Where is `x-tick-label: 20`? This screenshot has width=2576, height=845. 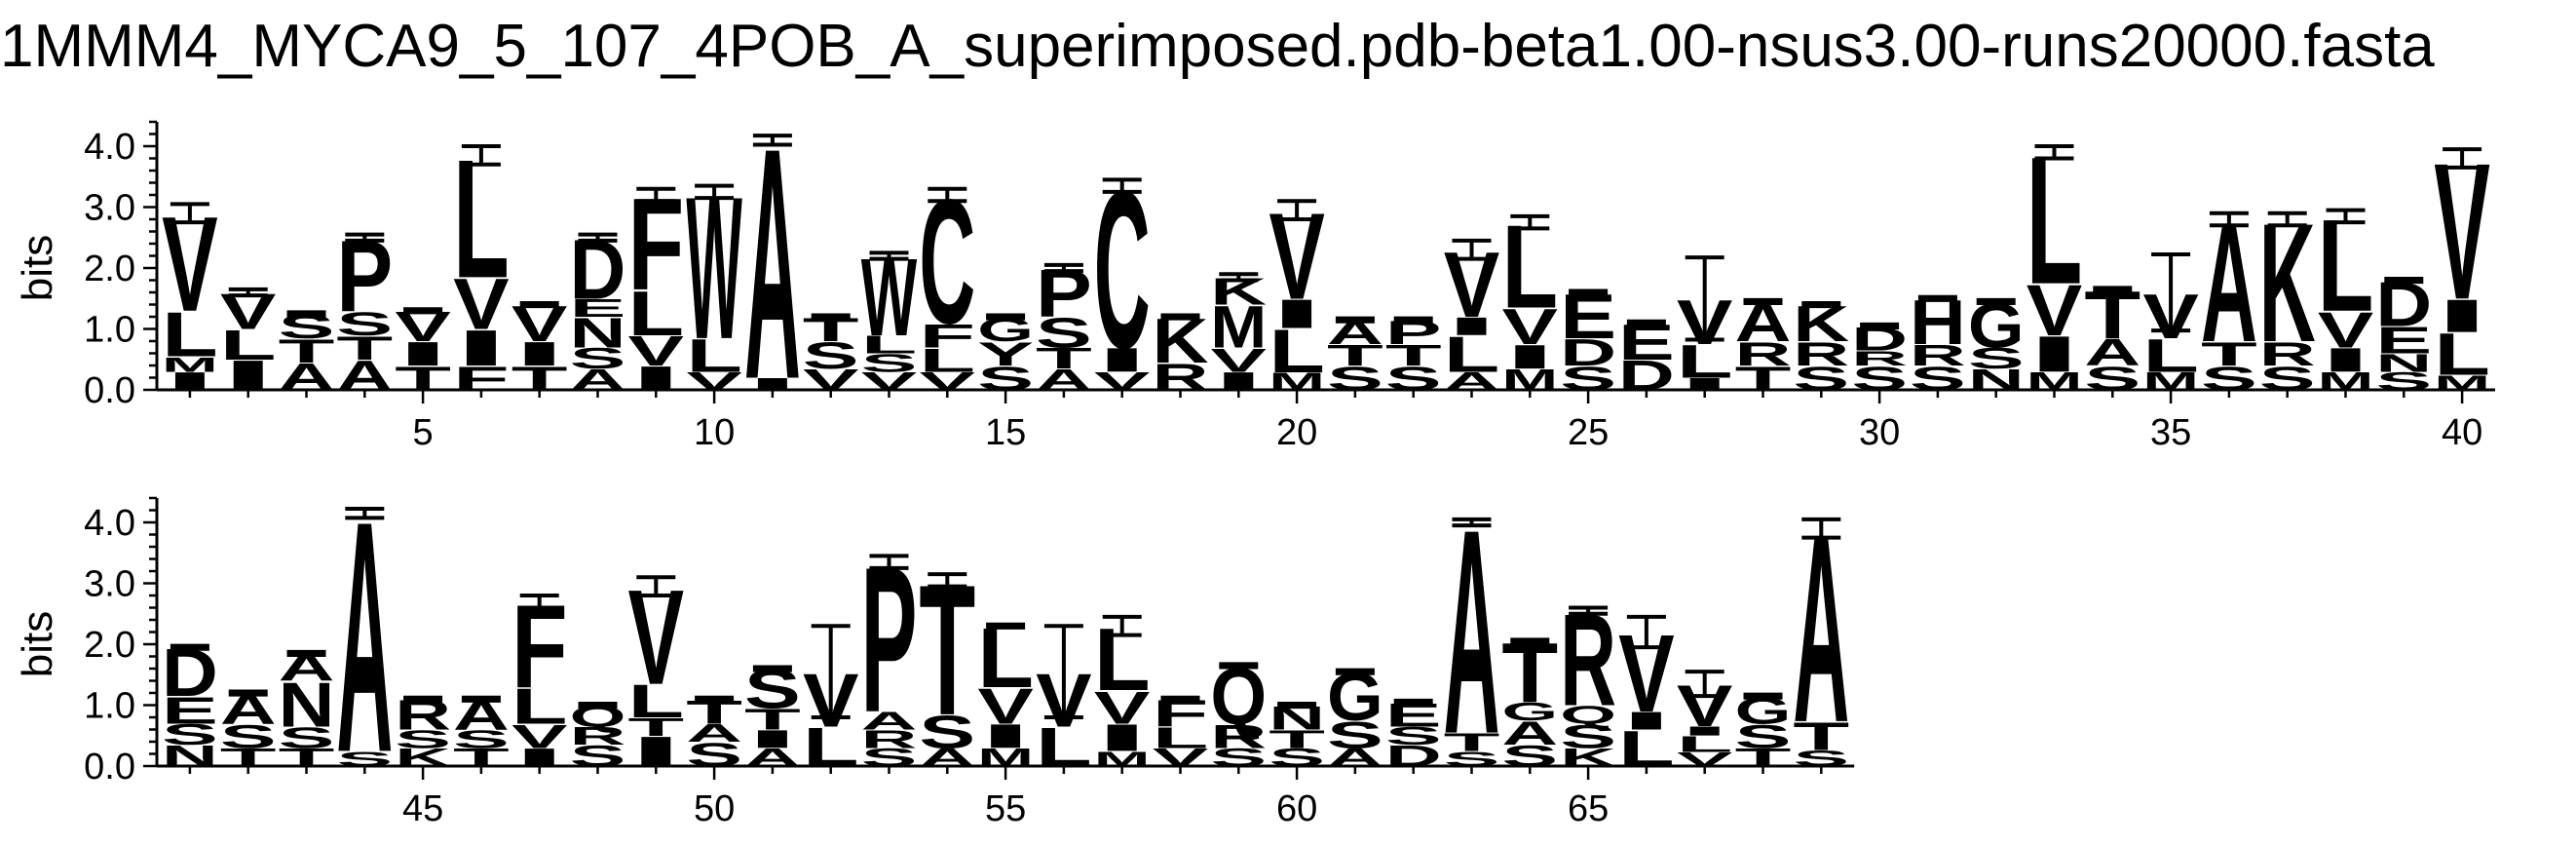
x-tick-label: 20 is located at coordinates (1296, 432).